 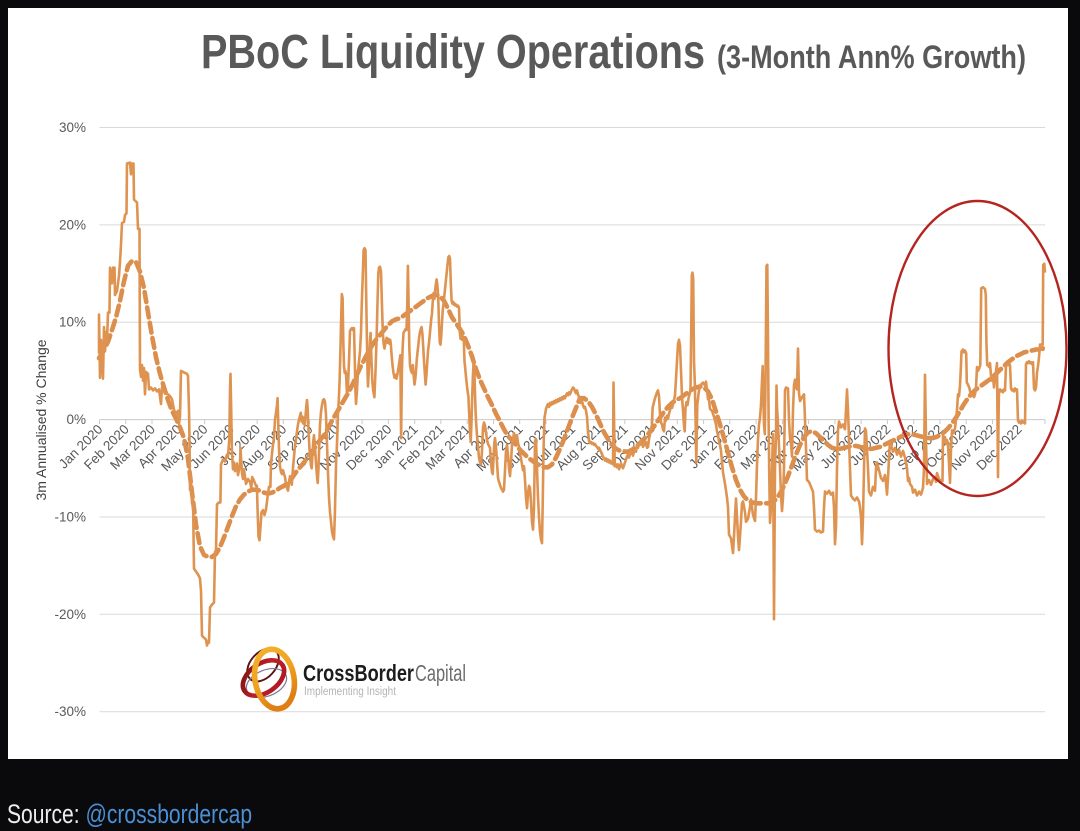 I want to click on svg-text: 3m Annualised % Change, so click(x=41, y=419).